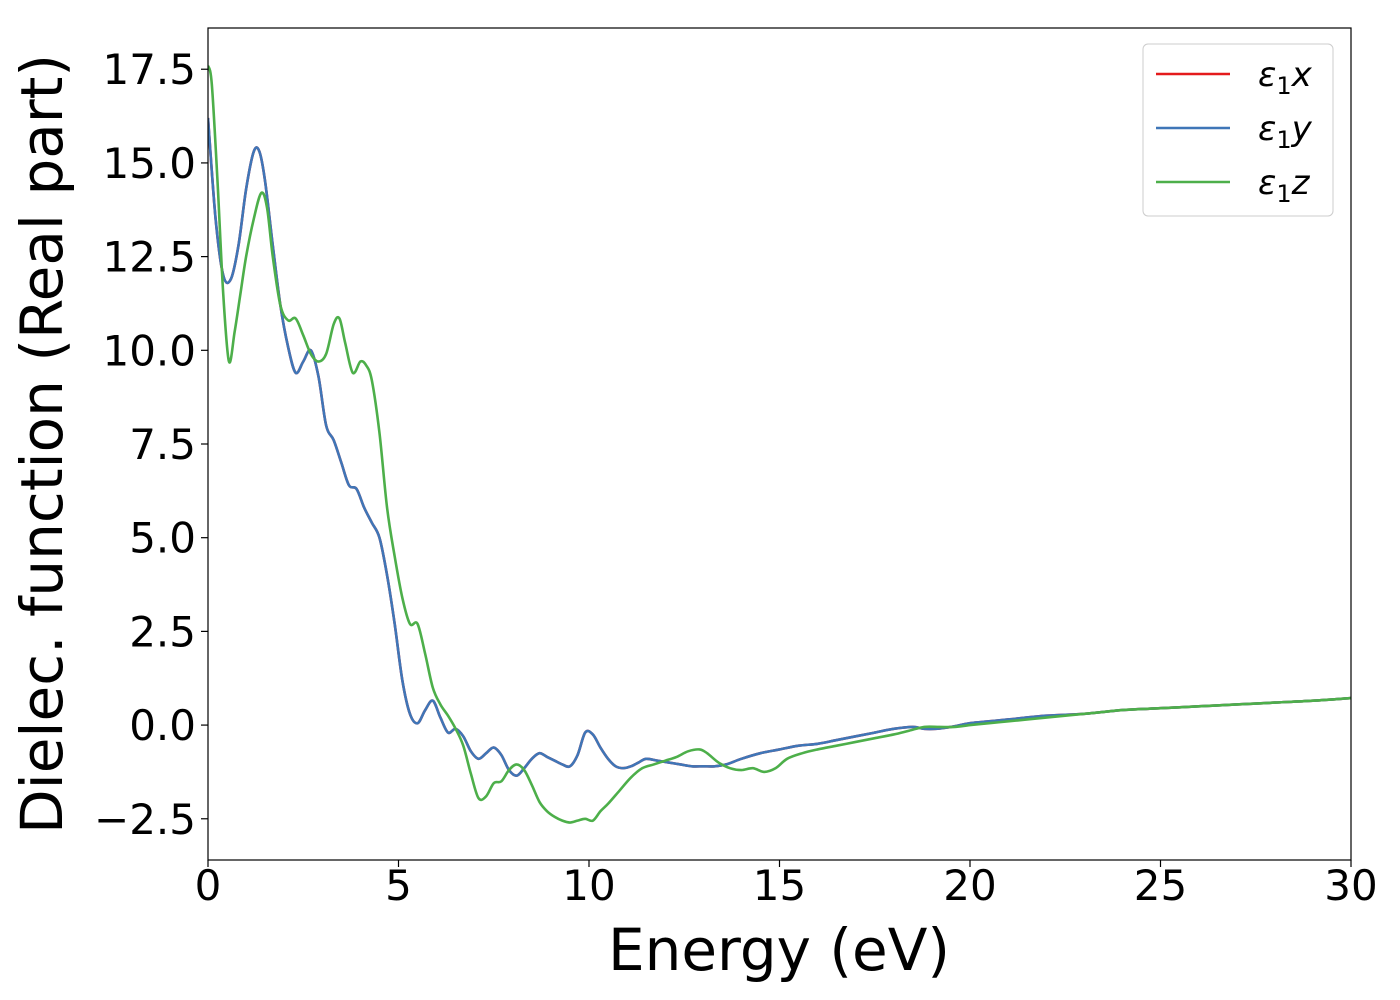  What do you see at coordinates (1285, 77) in the screenshot?
I see `legend-label-x: ε1x` at bounding box center [1285, 77].